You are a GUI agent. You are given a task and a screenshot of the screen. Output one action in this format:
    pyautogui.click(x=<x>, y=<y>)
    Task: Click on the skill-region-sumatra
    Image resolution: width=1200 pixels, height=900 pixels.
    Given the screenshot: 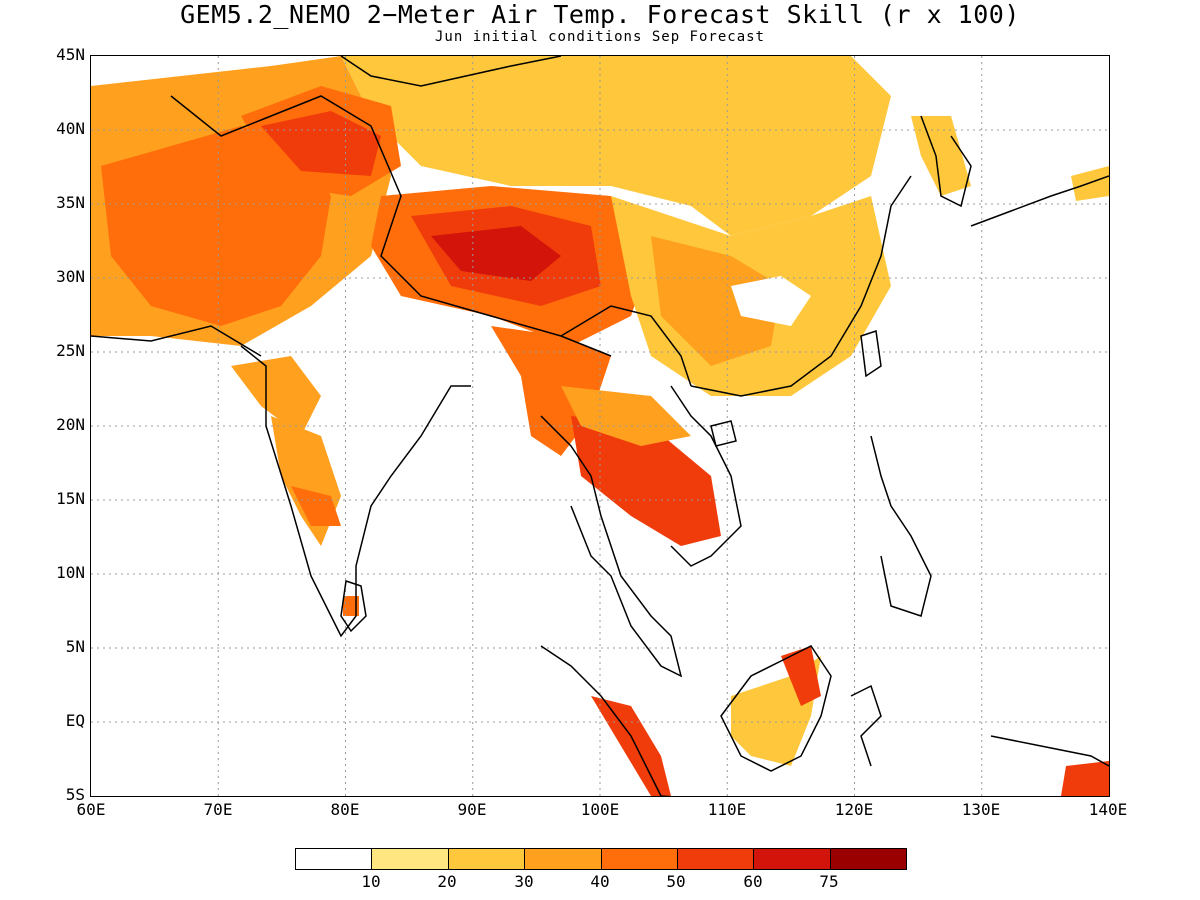 What is the action you would take?
    pyautogui.click(x=631, y=746)
    